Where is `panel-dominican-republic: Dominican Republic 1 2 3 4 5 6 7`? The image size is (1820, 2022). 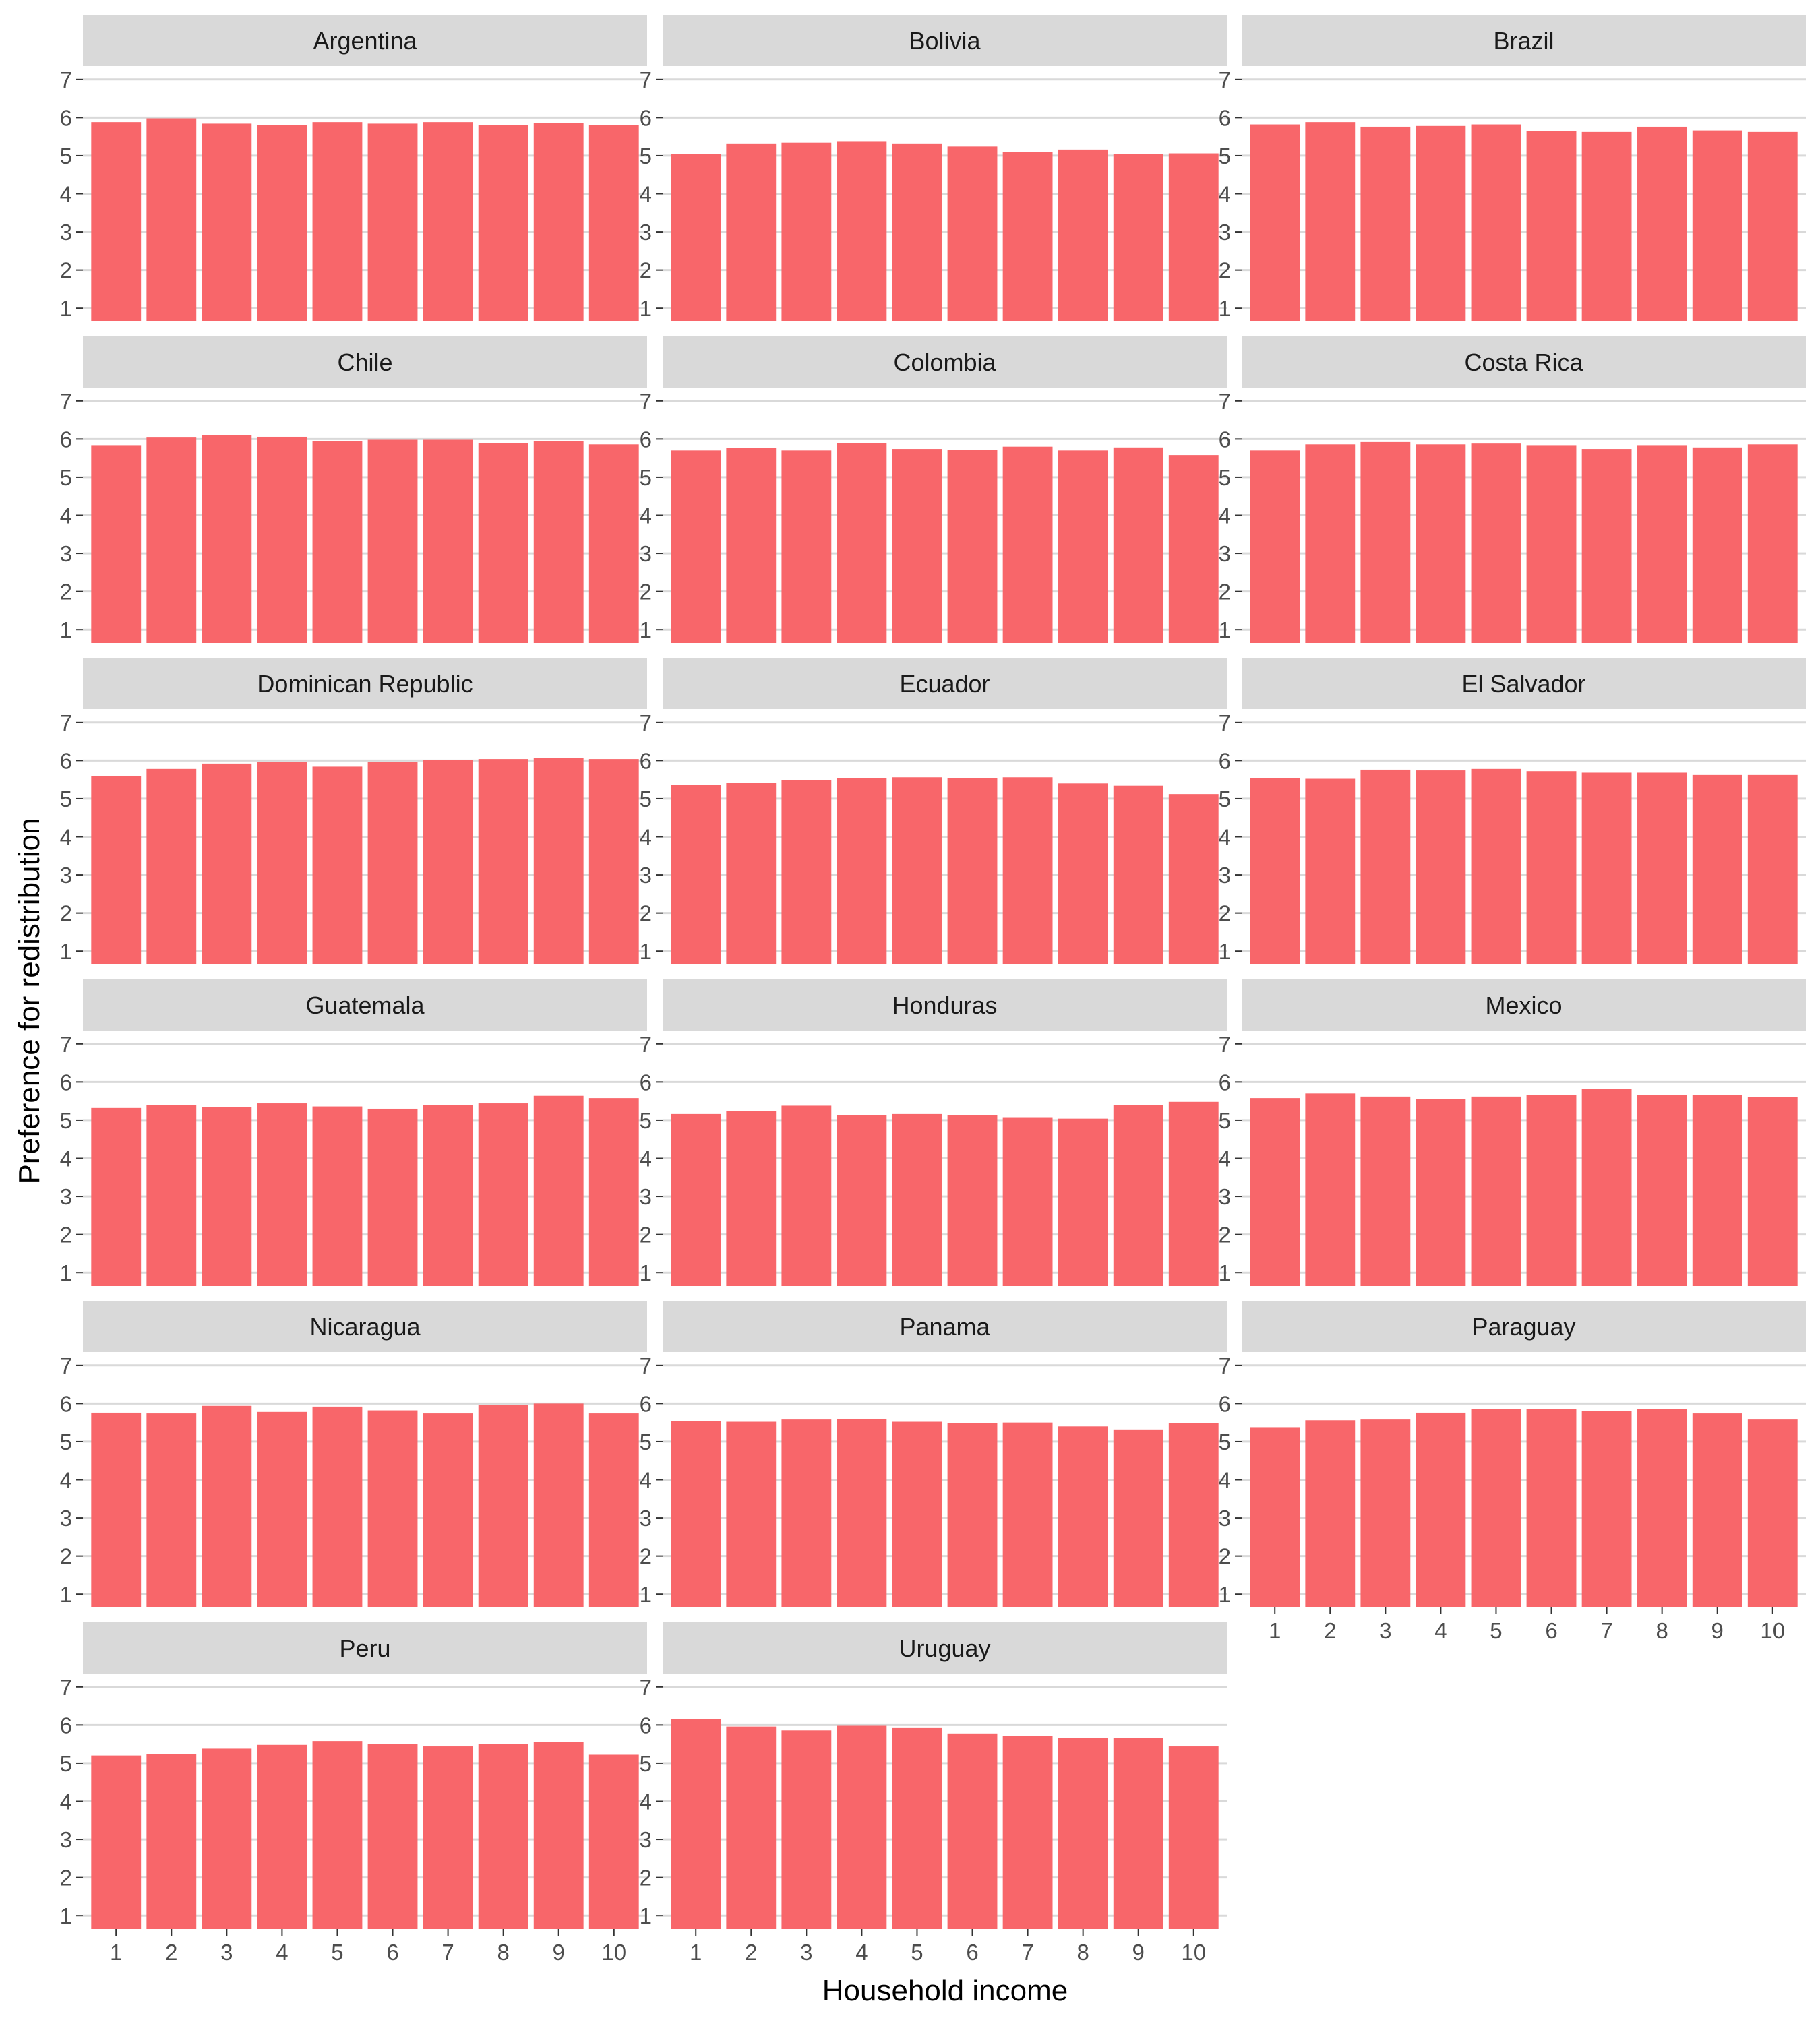
panel-dominican-republic: Dominican Republic 1 2 3 4 5 6 7 is located at coordinates (353, 811).